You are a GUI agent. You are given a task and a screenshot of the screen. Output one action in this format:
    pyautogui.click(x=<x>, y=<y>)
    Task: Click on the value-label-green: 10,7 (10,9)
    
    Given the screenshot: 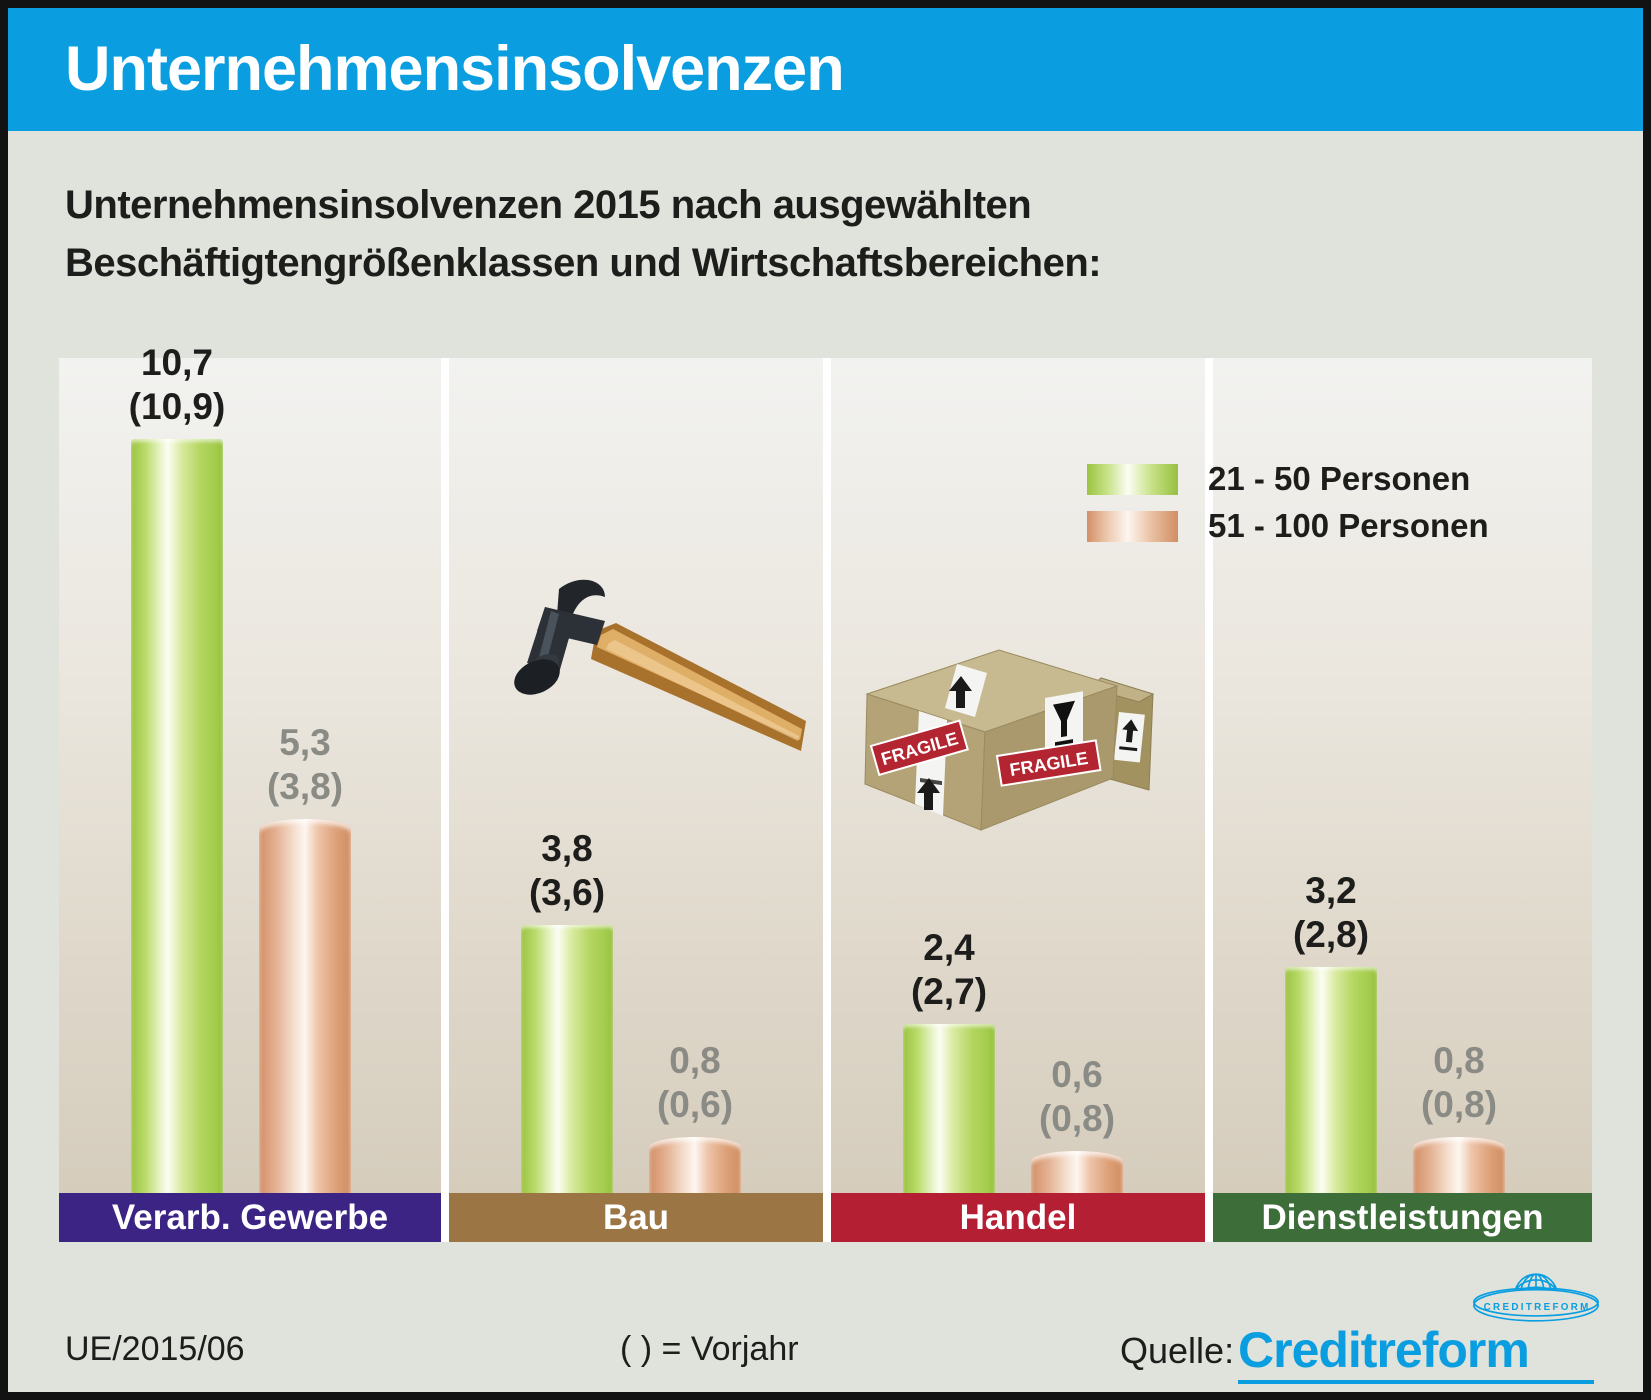 What is the action you would take?
    pyautogui.click(x=177, y=385)
    